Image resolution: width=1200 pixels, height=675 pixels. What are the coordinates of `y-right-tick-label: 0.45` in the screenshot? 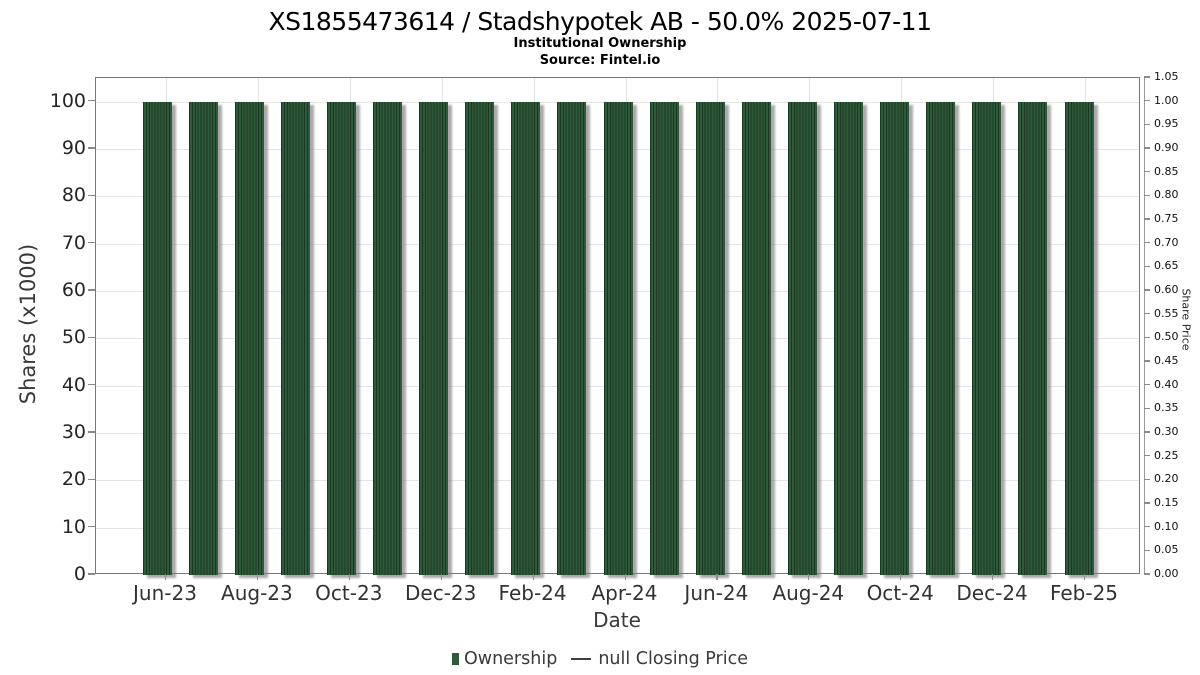 It's located at (1166, 360).